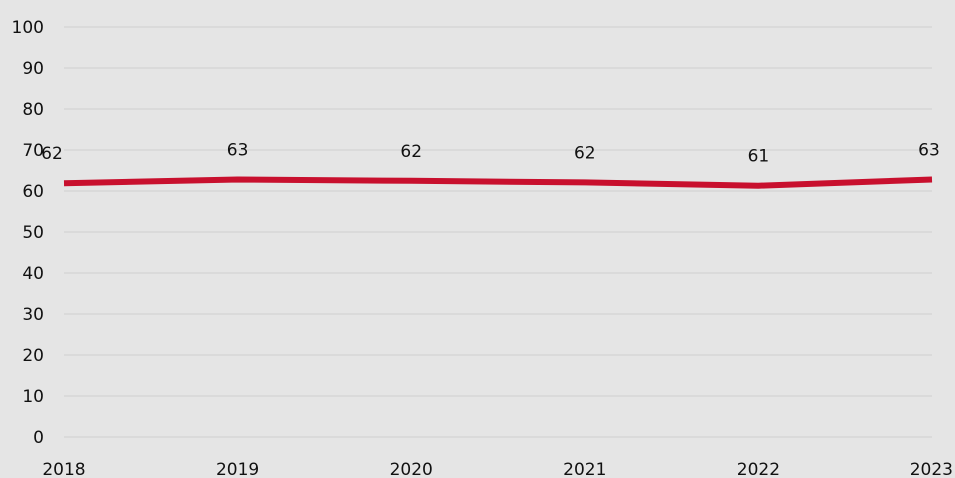 The width and height of the screenshot is (955, 478). I want to click on data-label-2023: 63, so click(929, 151).